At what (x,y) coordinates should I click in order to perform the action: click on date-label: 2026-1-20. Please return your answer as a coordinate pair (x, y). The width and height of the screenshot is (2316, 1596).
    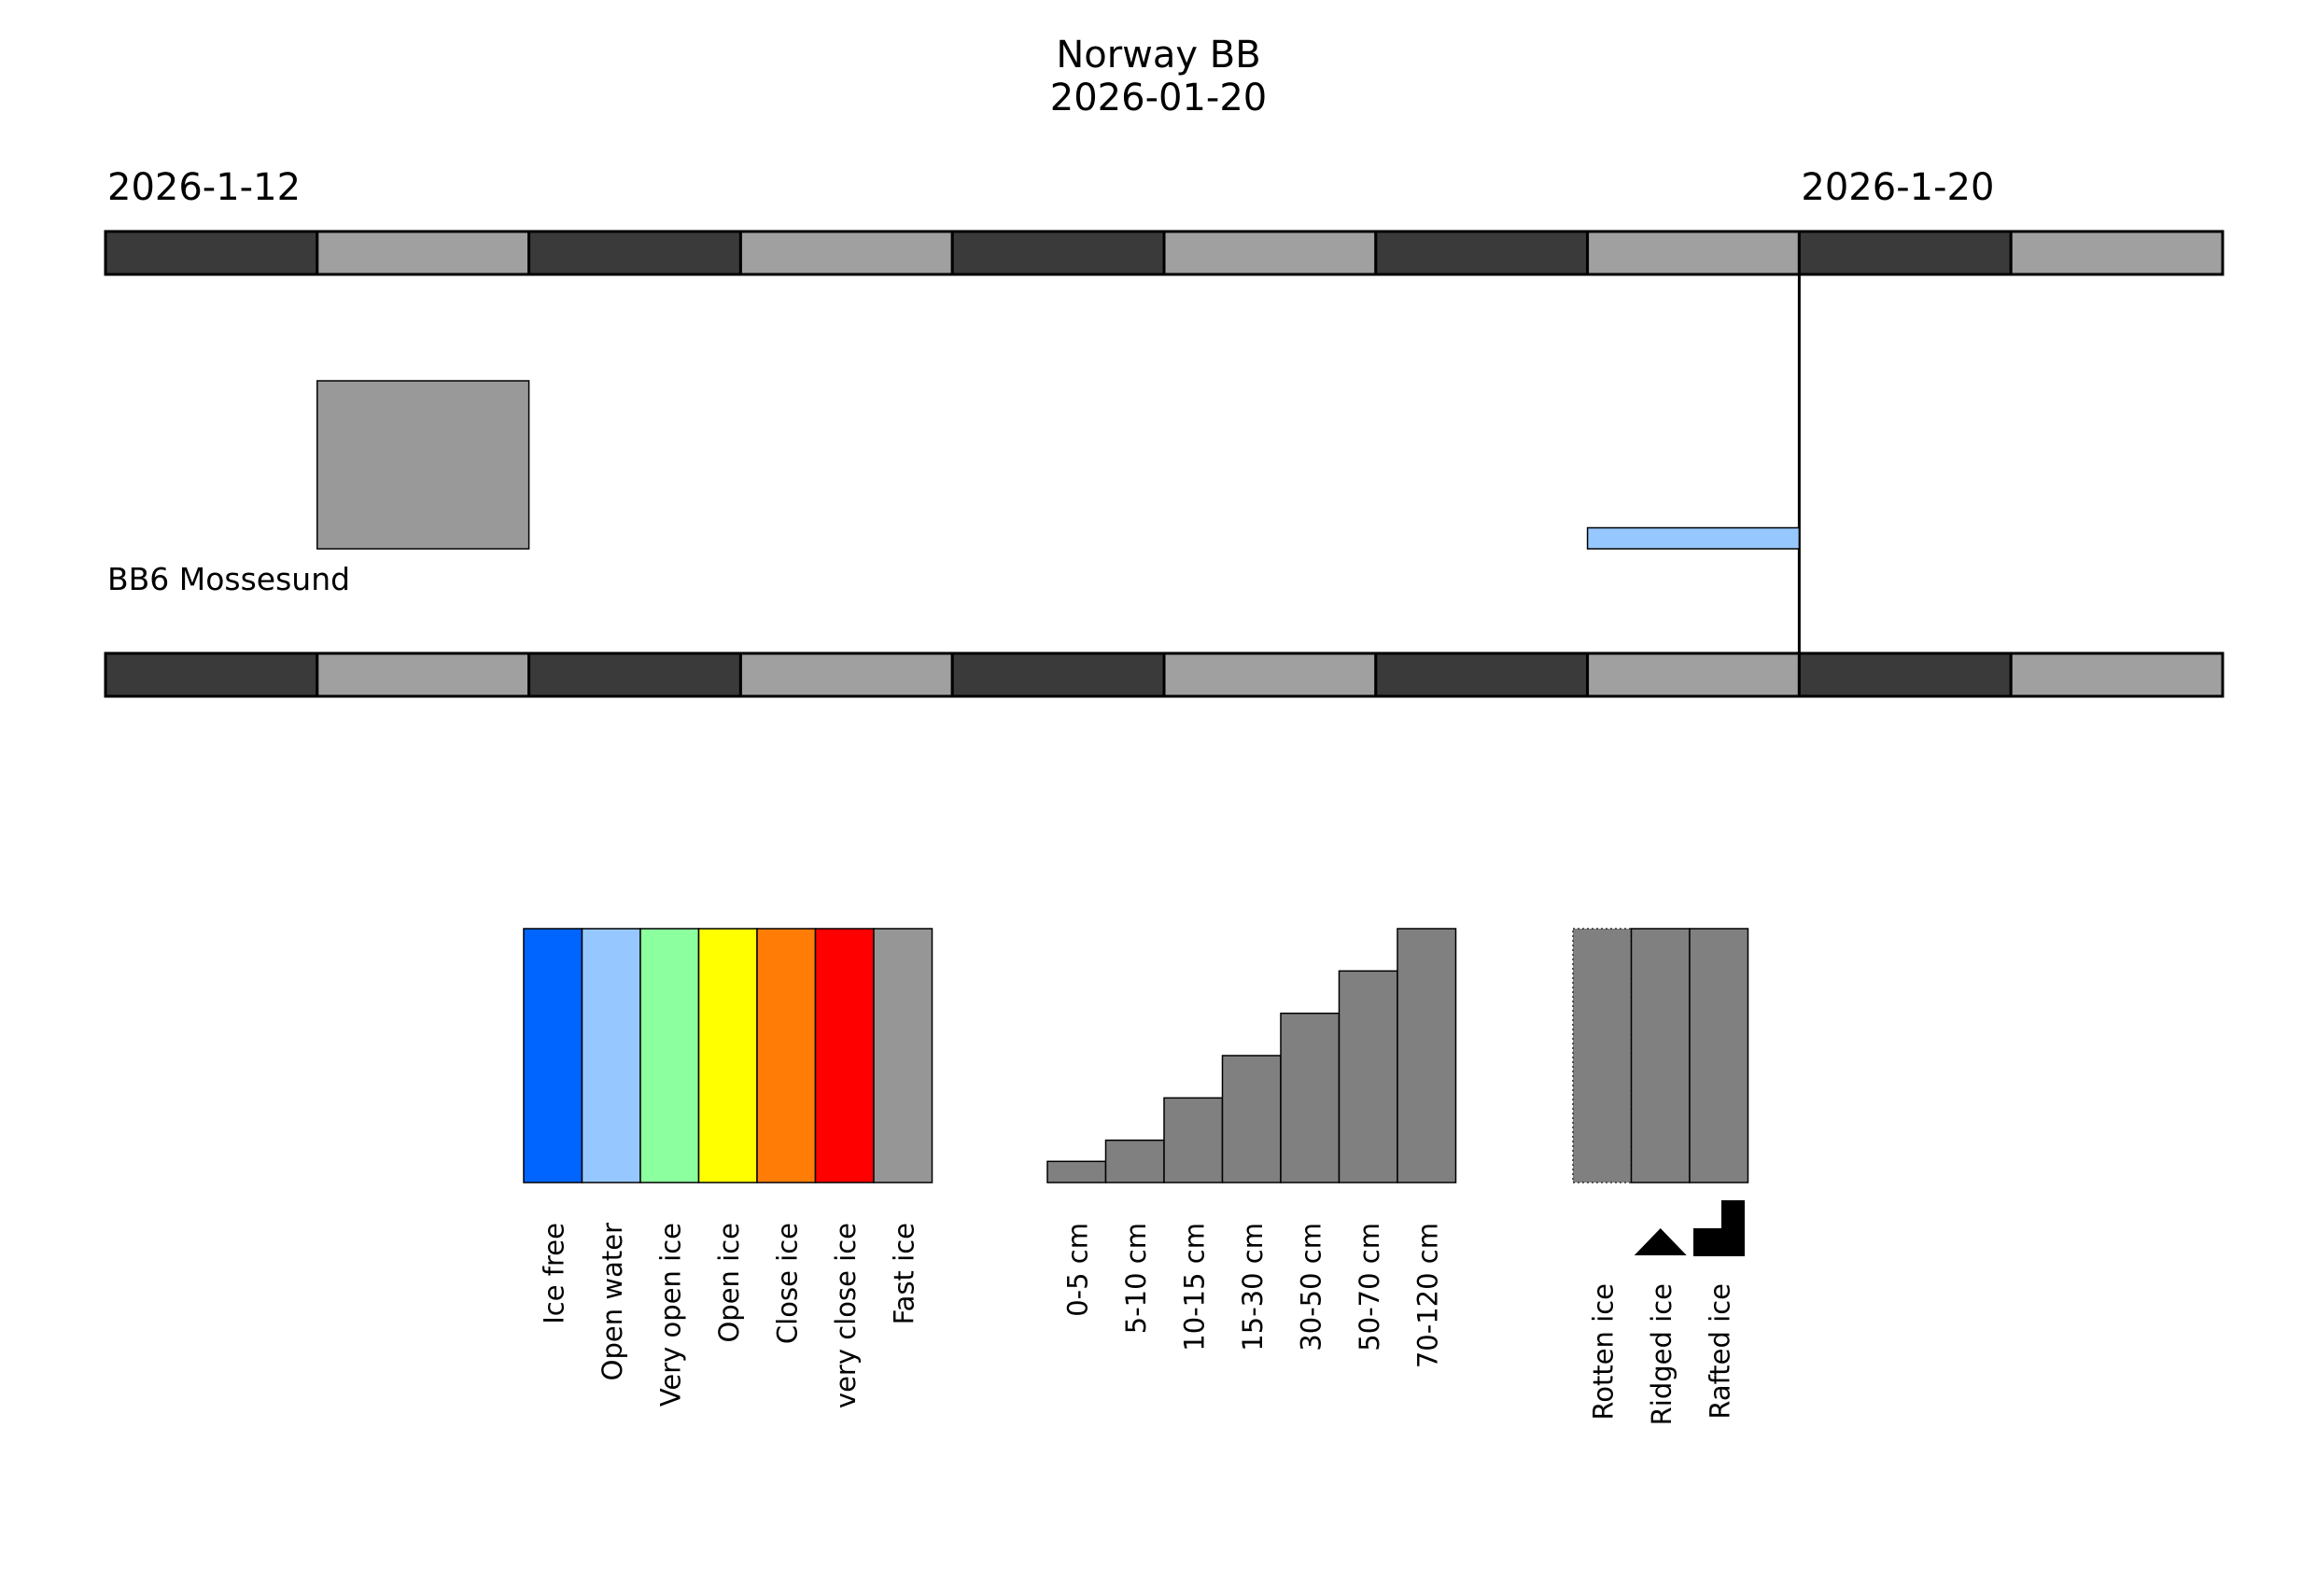
    Looking at the image, I should click on (1898, 187).